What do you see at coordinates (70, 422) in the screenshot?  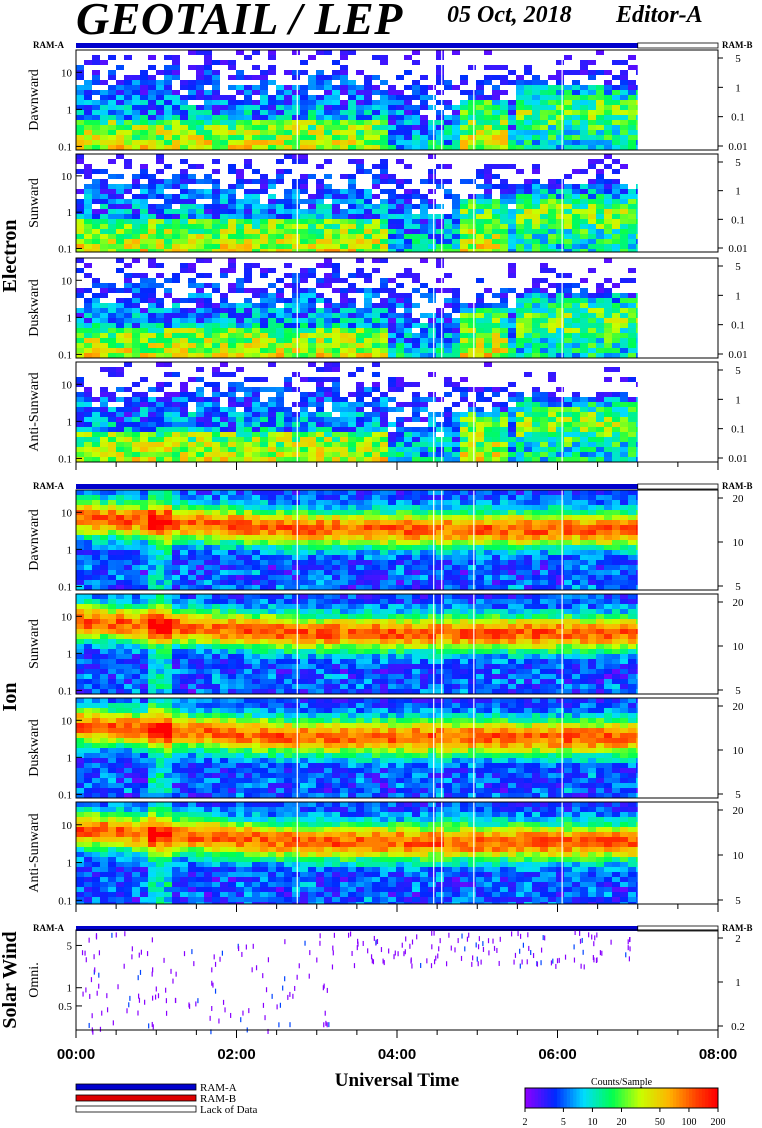 I see `left-tick-label: 1` at bounding box center [70, 422].